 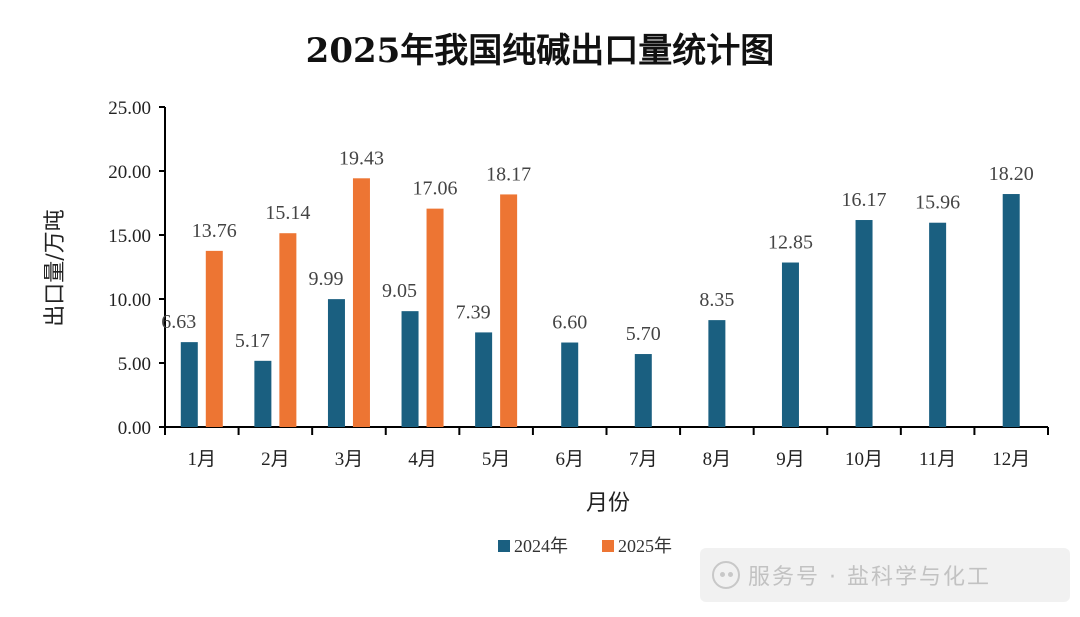 I want to click on x-tick-label: 7月, so click(x=643, y=459).